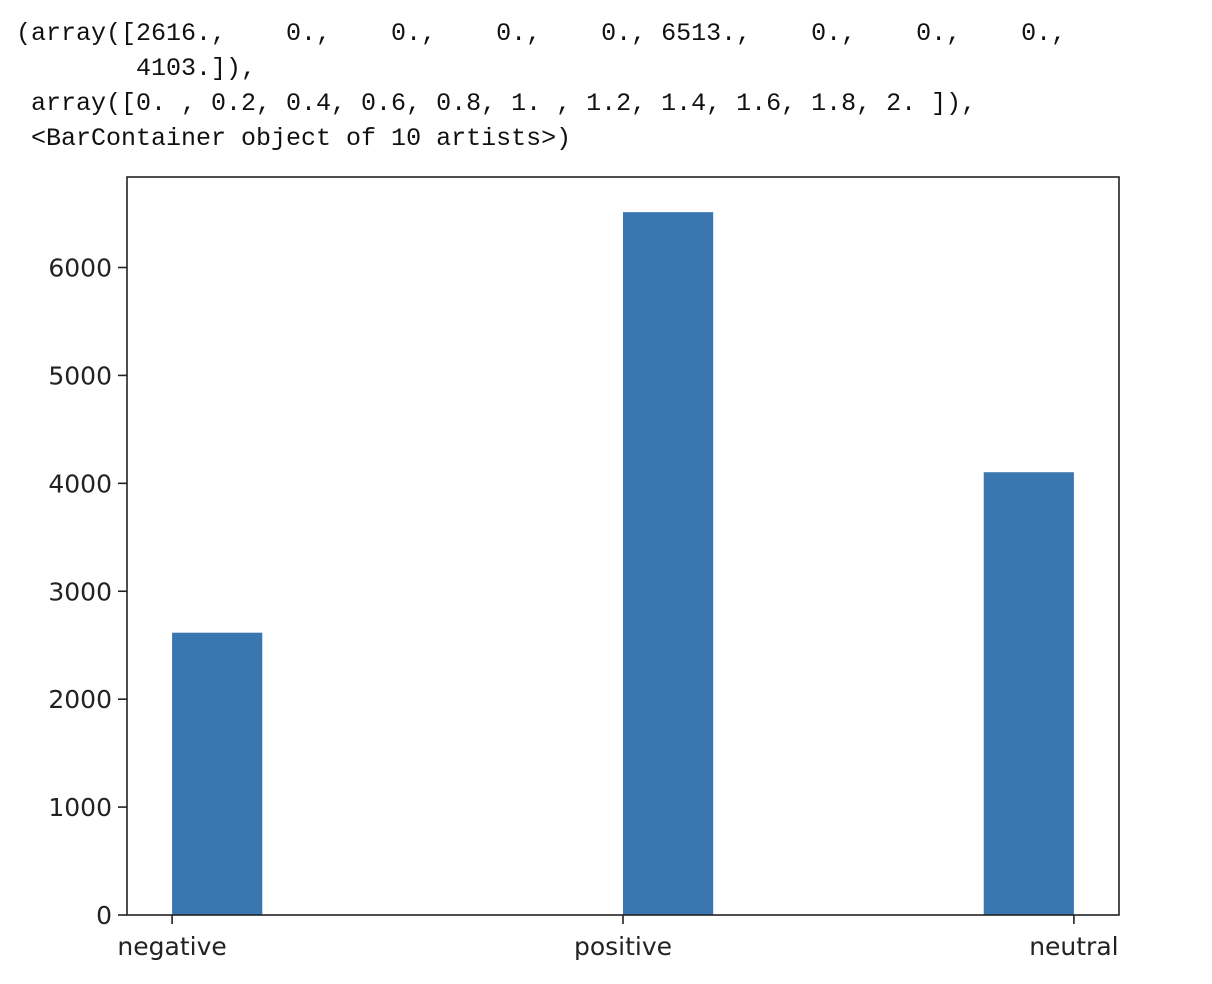  I want to click on y-tick-label: 6000, so click(80, 268).